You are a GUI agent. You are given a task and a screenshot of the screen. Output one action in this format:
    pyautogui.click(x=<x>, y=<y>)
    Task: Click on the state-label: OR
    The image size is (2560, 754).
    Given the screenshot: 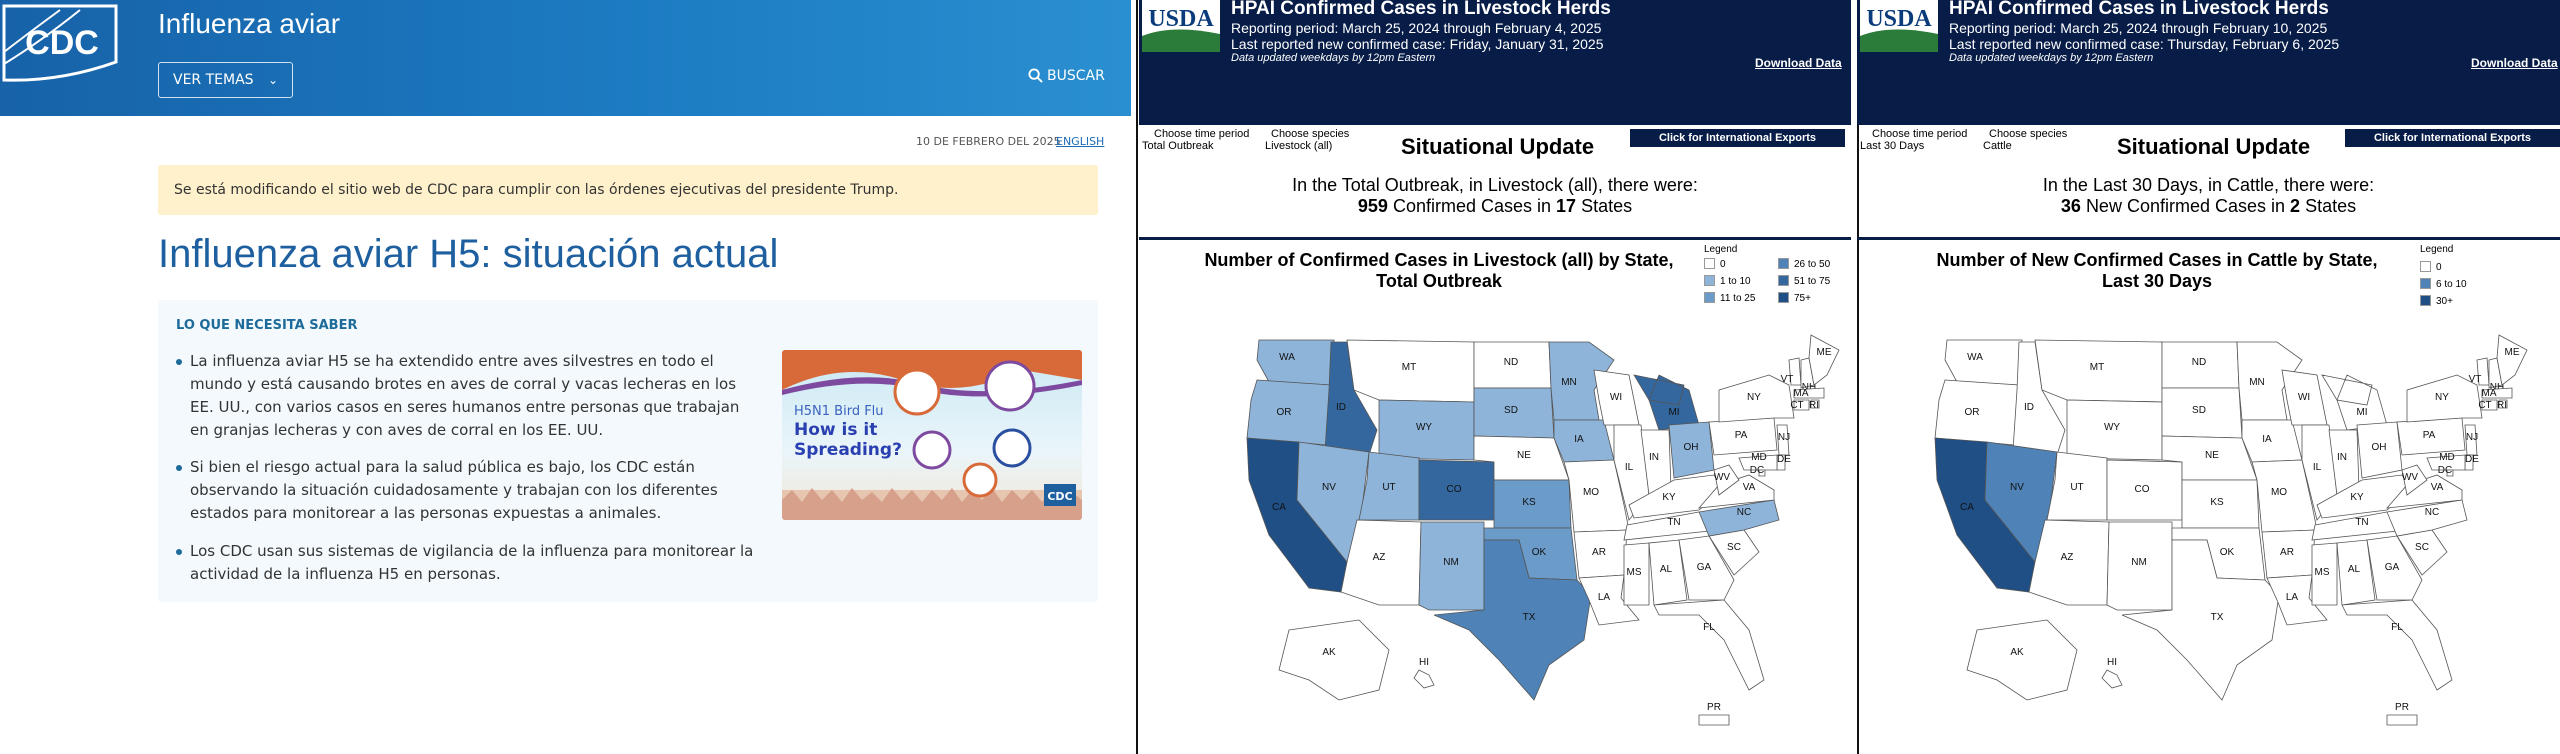 What is the action you would take?
    pyautogui.click(x=1284, y=412)
    